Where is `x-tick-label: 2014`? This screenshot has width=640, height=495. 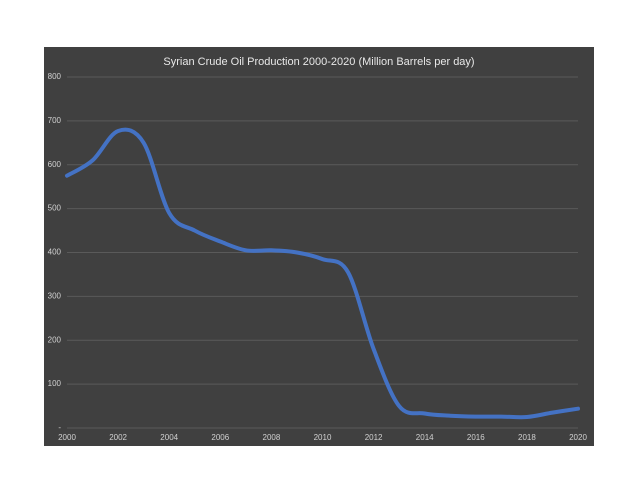 x-tick-label: 2014 is located at coordinates (425, 437).